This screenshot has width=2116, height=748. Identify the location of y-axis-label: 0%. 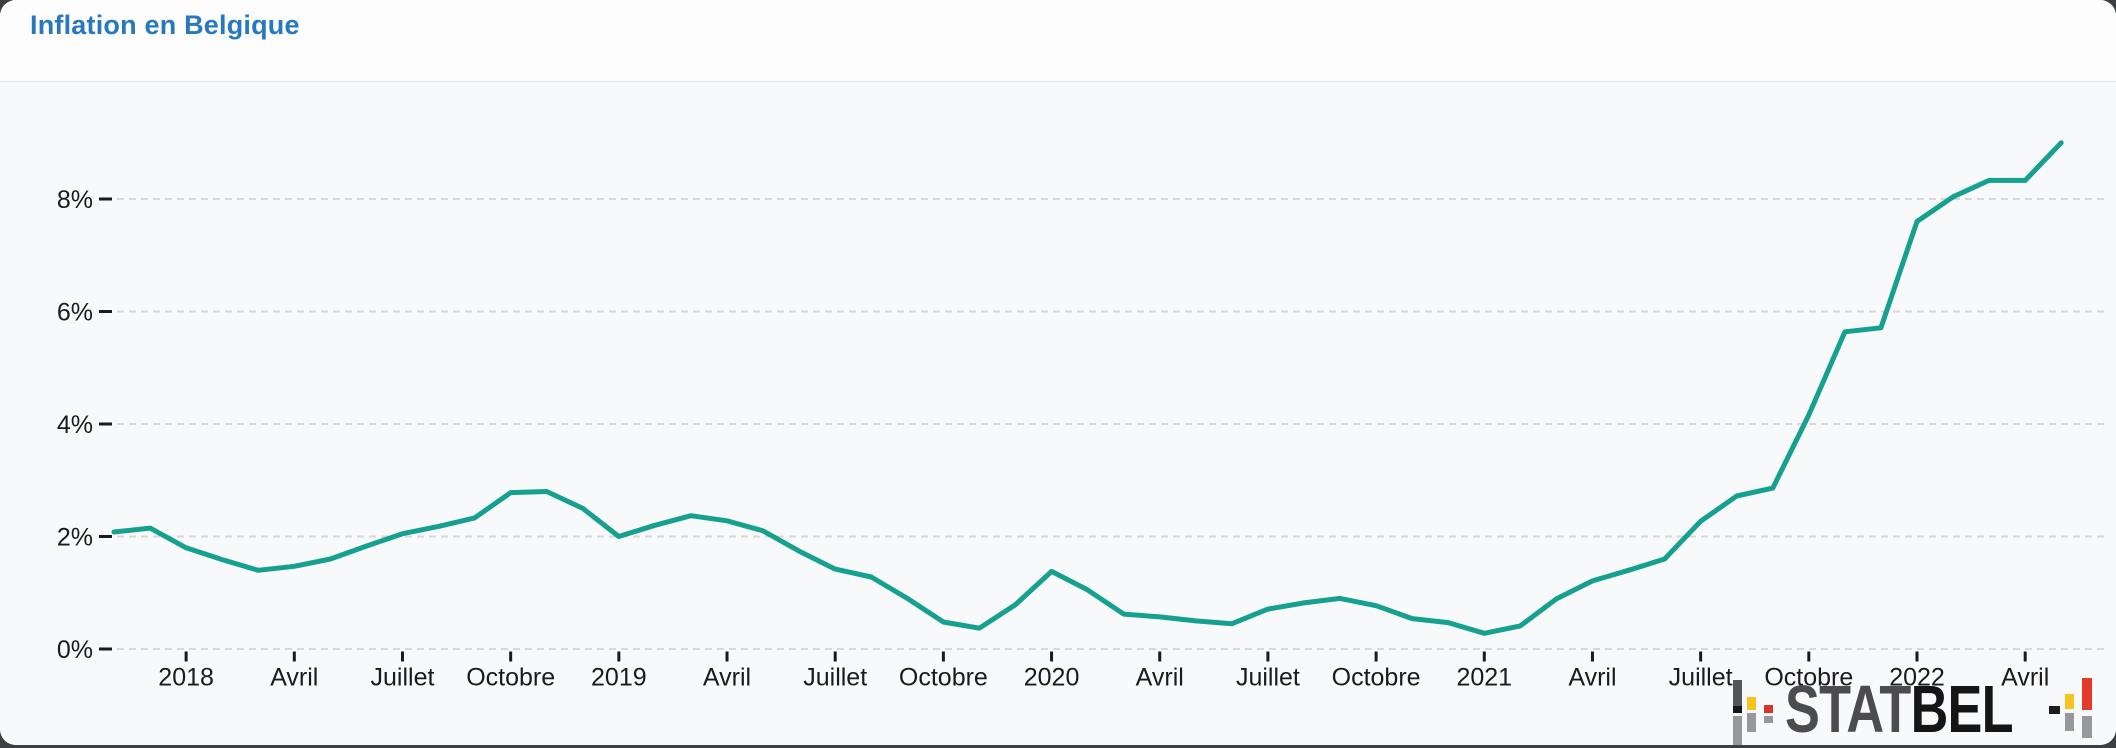
(75, 650).